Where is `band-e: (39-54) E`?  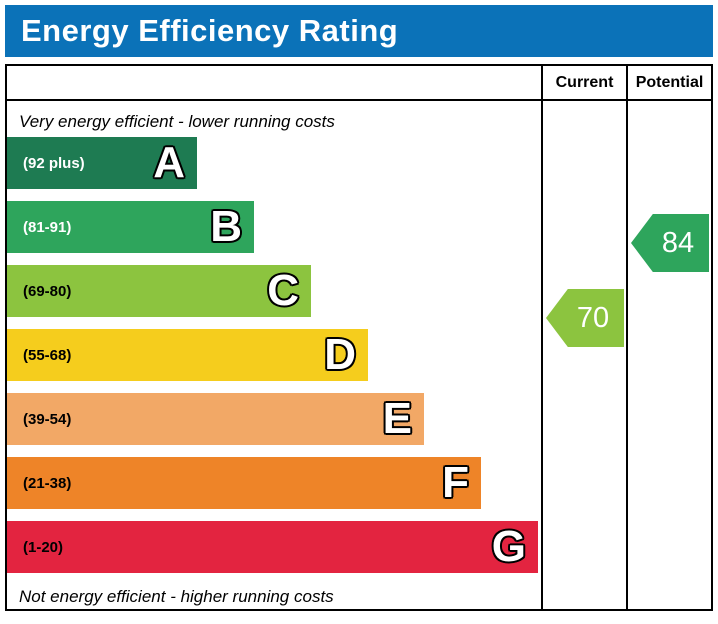 band-e: (39-54) E is located at coordinates (215, 419).